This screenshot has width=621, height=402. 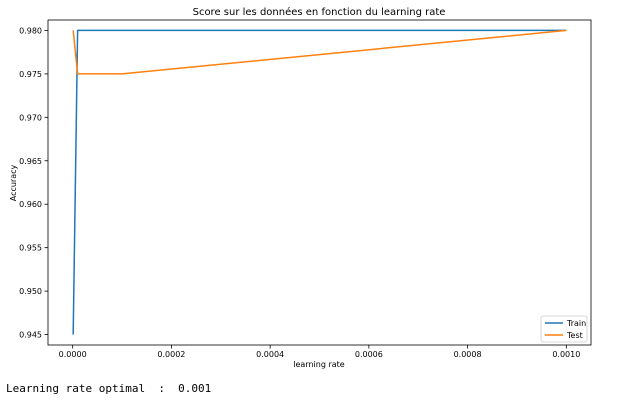 I want to click on y-tick-label: 0.970, so click(x=30, y=117).